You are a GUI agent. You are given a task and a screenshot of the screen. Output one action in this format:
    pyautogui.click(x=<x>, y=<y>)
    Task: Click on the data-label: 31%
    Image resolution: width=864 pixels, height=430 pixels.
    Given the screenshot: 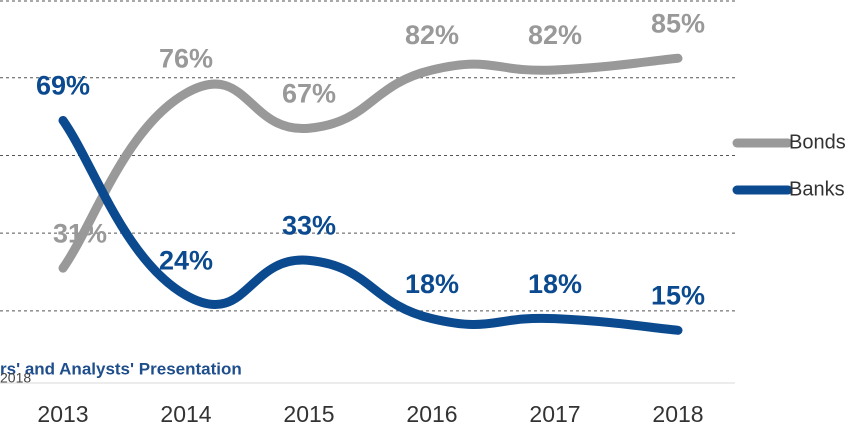 What is the action you would take?
    pyautogui.click(x=80, y=233)
    